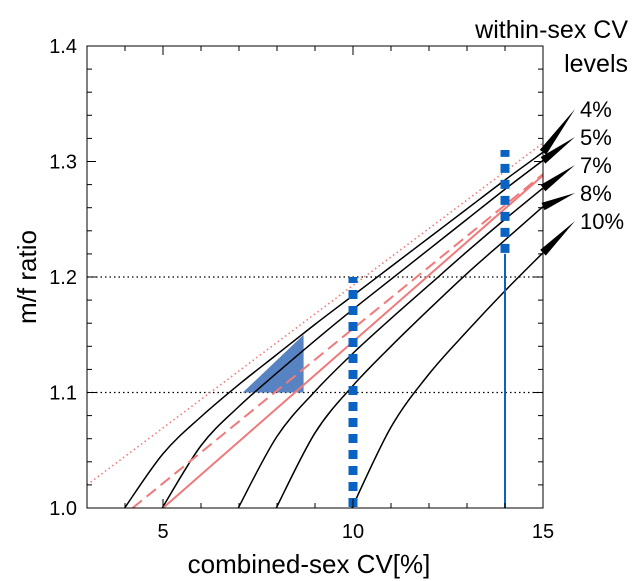 The image size is (633, 581). What do you see at coordinates (551, 30) in the screenshot?
I see `legend-title: within-sex CV` at bounding box center [551, 30].